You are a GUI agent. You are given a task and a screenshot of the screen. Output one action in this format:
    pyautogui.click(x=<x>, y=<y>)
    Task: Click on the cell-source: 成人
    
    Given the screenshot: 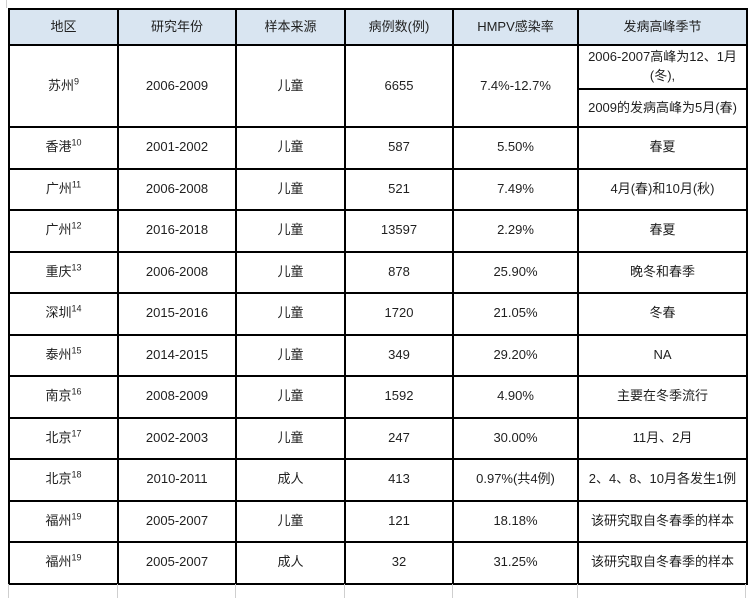 What is the action you would take?
    pyautogui.click(x=290, y=480)
    